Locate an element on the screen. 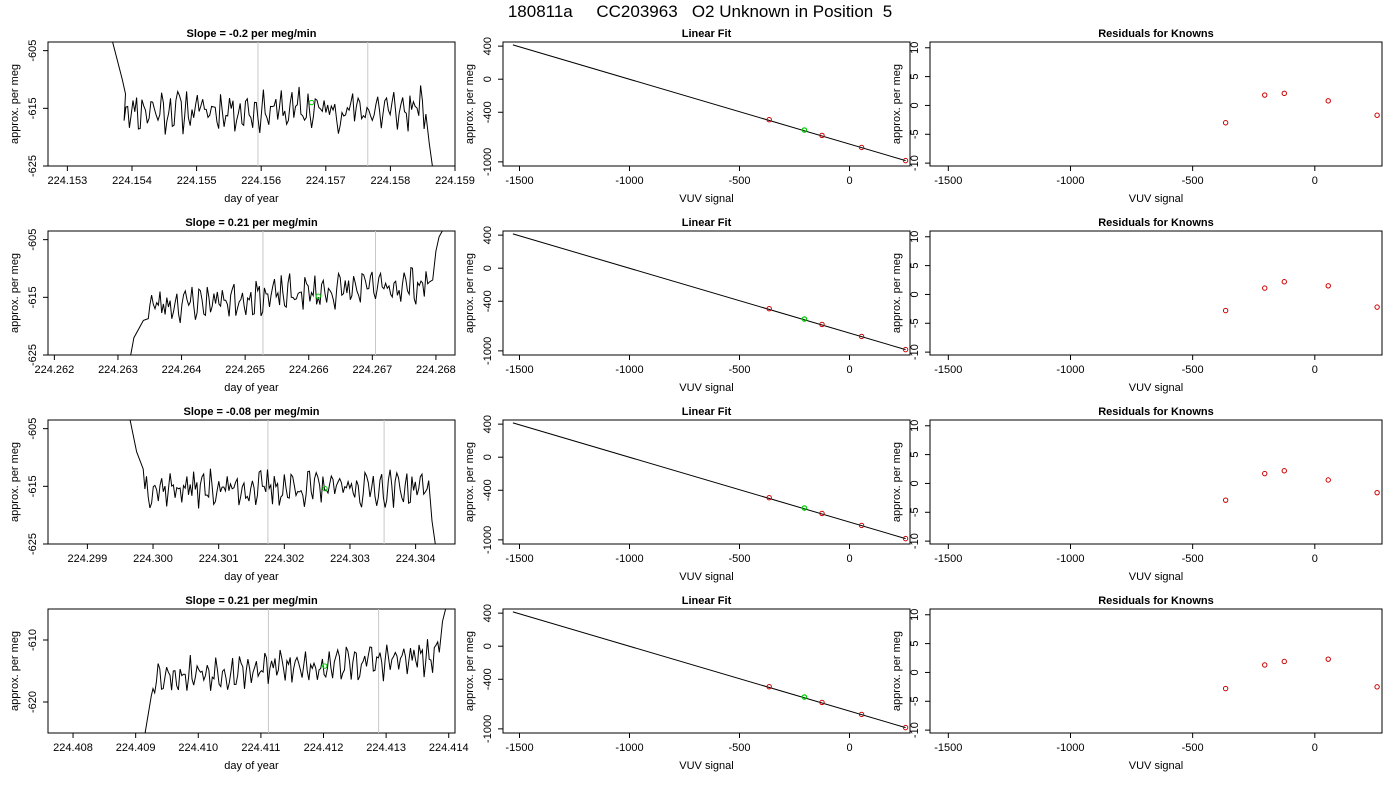 This screenshot has width=1400, height=800. x-tick-label: 224.156 is located at coordinates (261, 181).